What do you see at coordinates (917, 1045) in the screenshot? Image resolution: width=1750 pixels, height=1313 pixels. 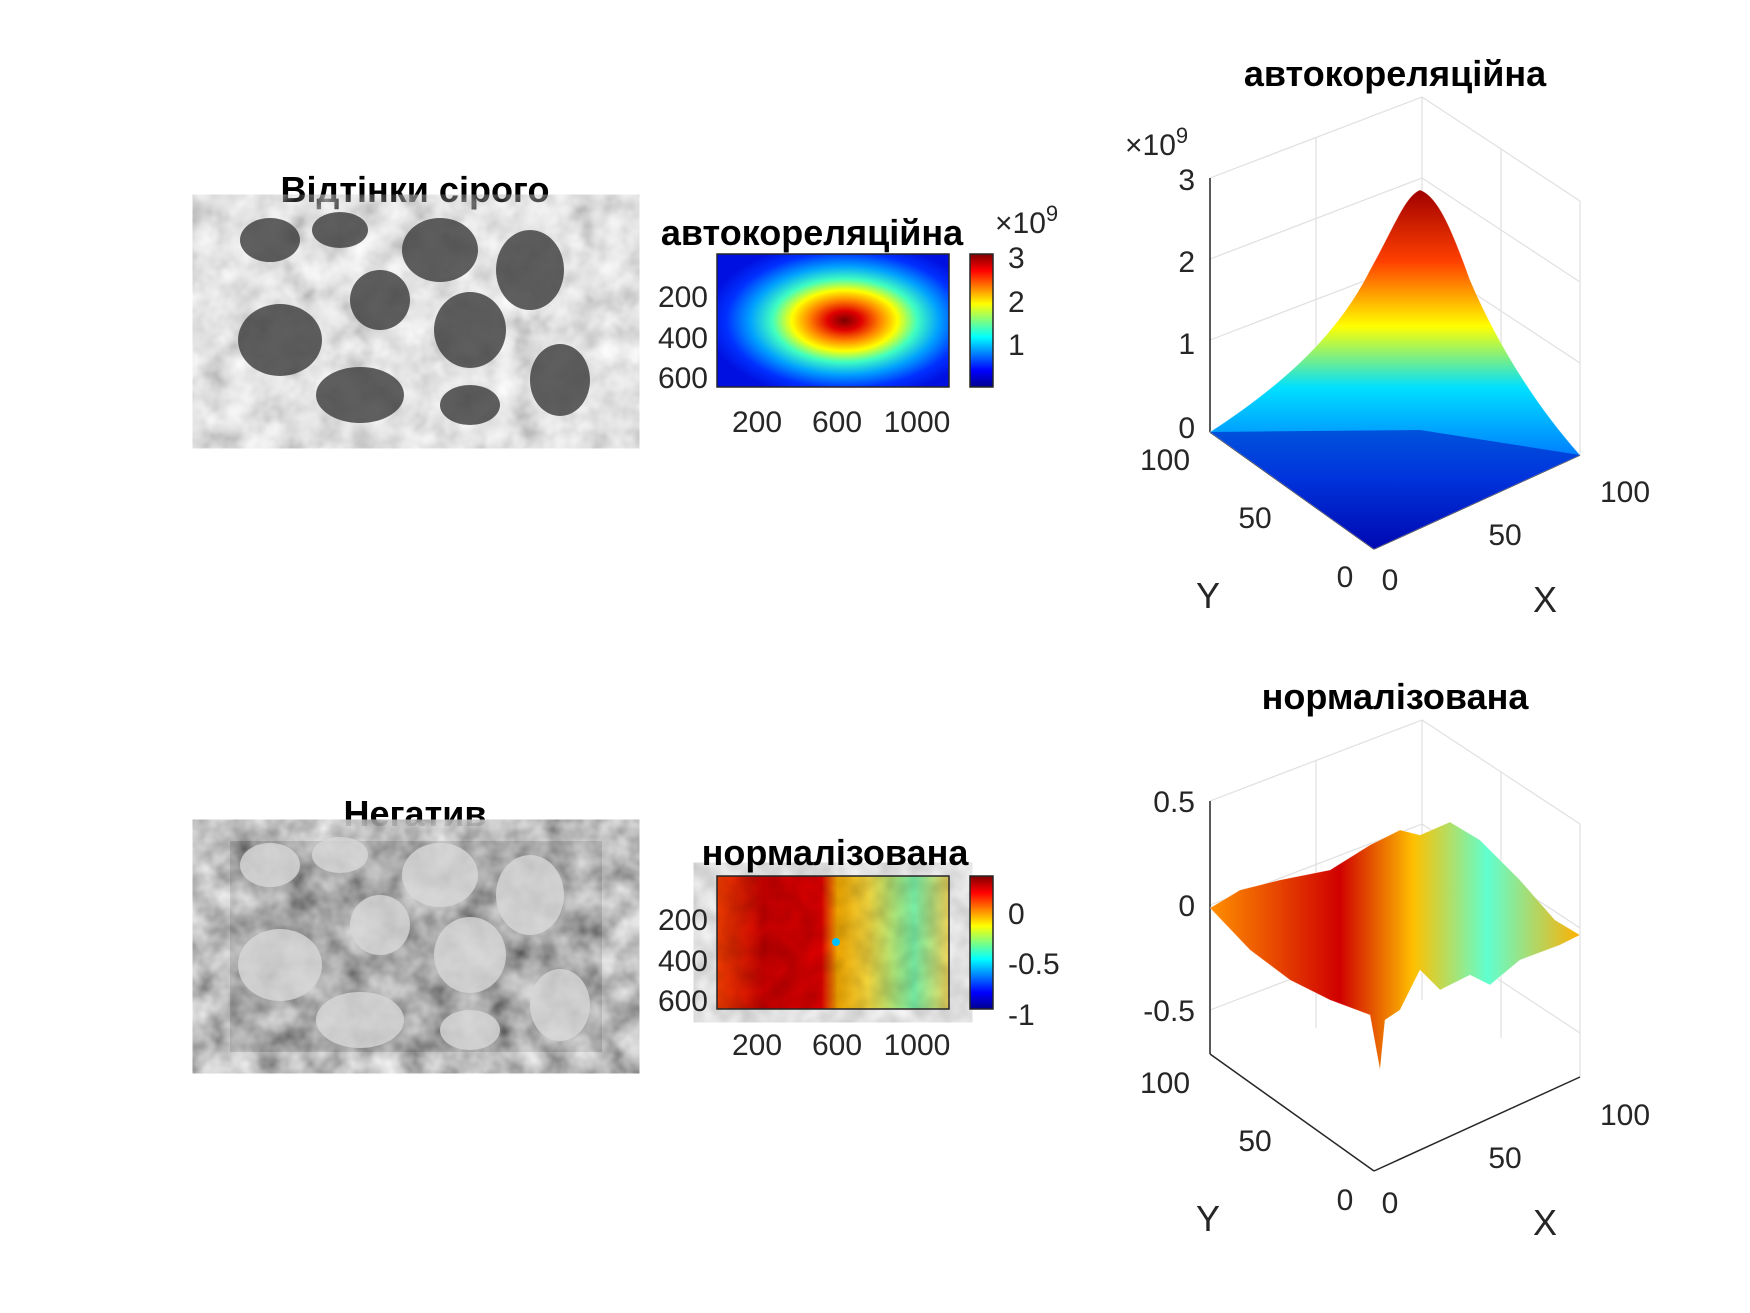 I see `norm-heatmap-x-tick: 1000` at bounding box center [917, 1045].